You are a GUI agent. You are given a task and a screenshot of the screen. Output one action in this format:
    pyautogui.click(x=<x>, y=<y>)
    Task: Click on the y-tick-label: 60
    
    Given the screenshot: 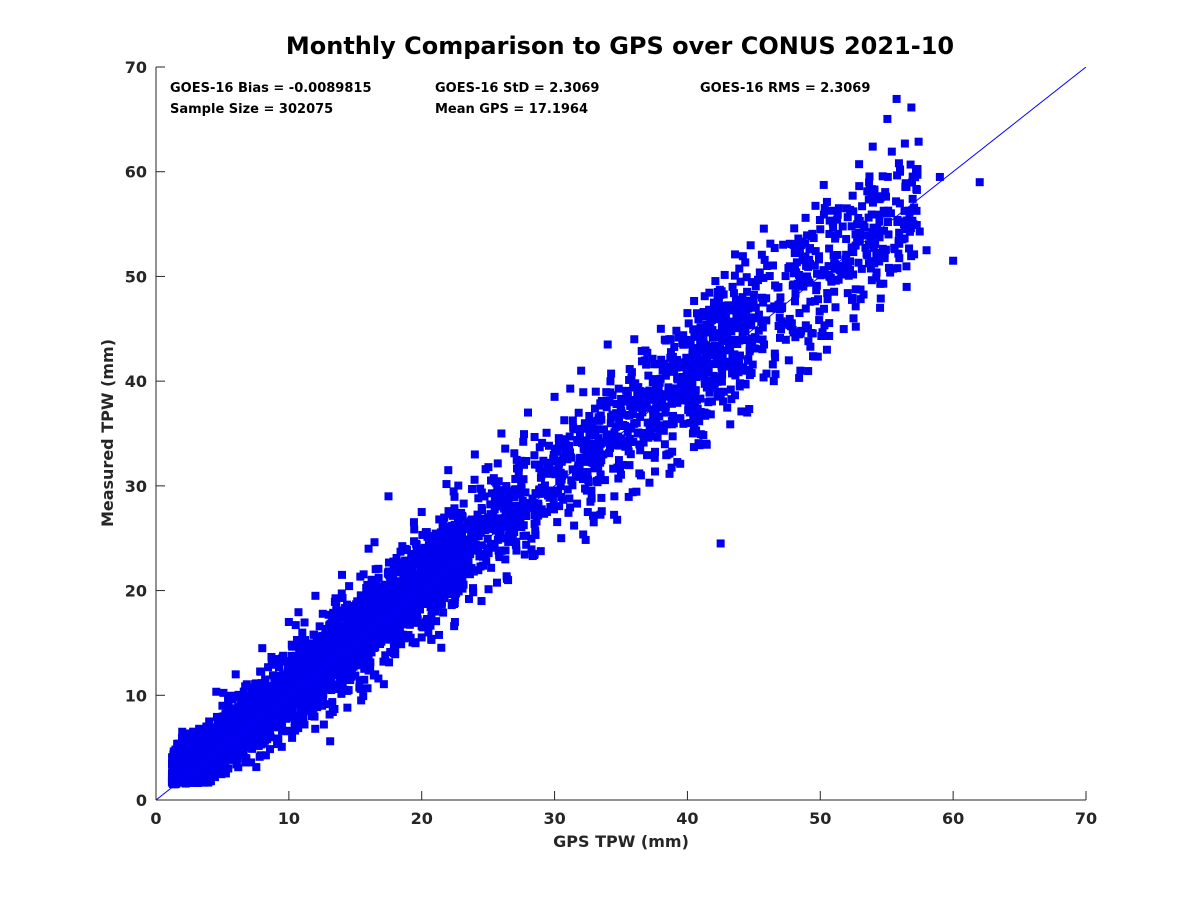 What is the action you would take?
    pyautogui.click(x=136, y=172)
    